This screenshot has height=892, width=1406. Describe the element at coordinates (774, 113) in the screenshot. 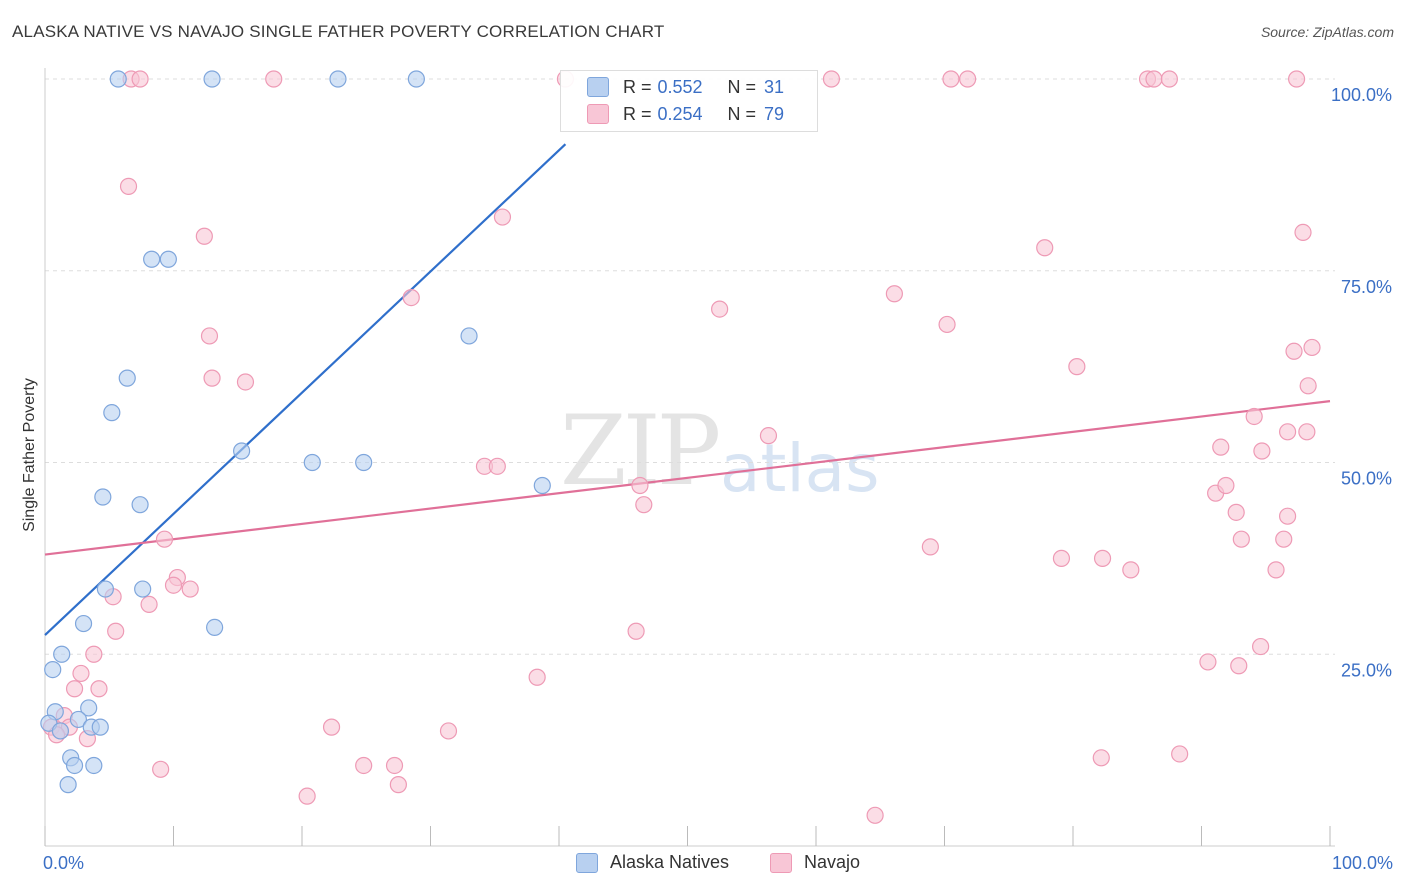

I see `legend-n-value: 79` at that location.